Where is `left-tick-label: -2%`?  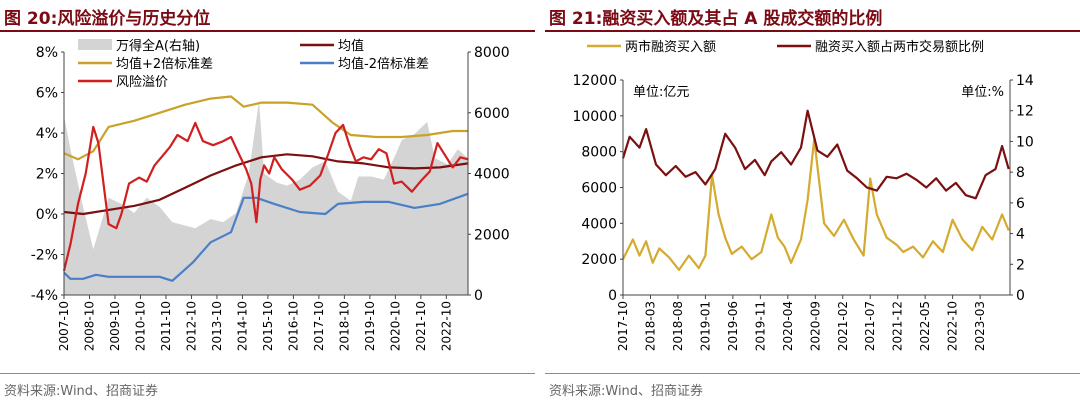 left-tick-label: -2% is located at coordinates (44, 256).